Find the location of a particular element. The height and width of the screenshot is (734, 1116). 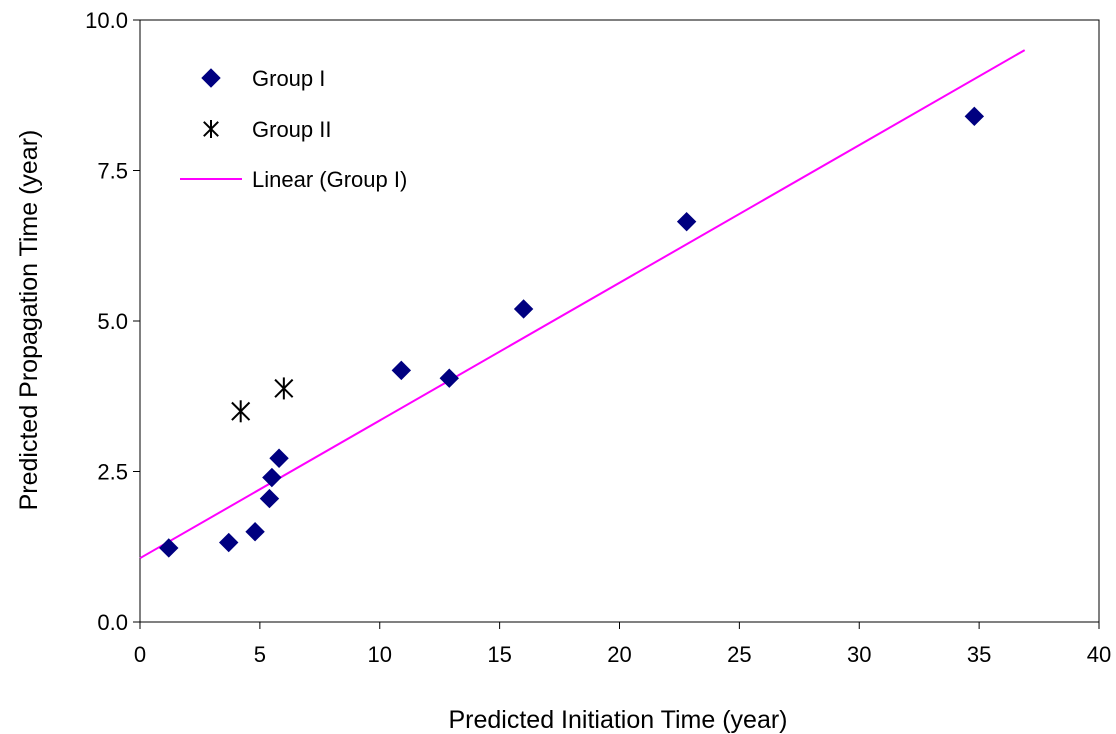

legend-symbol-group-i is located at coordinates (211, 78).